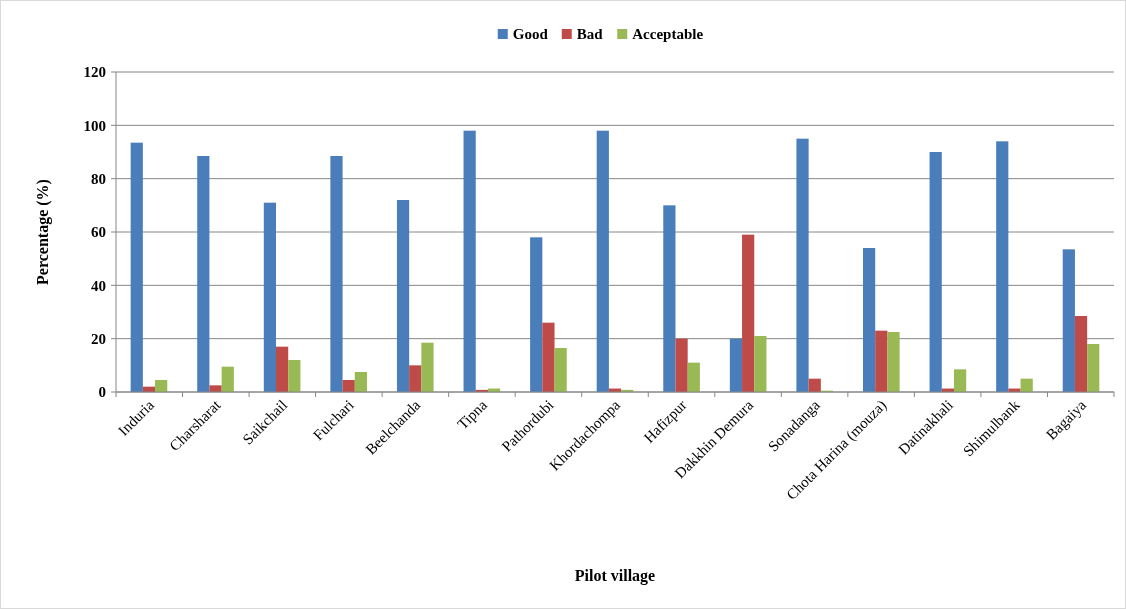  I want to click on y-tick-label: 40, so click(98, 285).